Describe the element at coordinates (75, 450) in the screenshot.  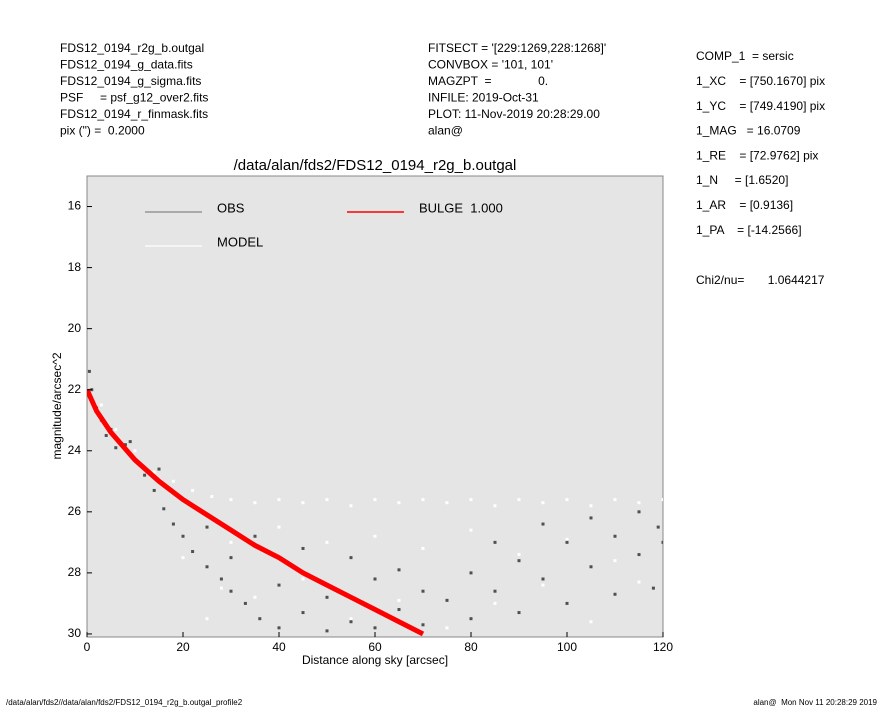
I see `y-tick-label: 24` at that location.